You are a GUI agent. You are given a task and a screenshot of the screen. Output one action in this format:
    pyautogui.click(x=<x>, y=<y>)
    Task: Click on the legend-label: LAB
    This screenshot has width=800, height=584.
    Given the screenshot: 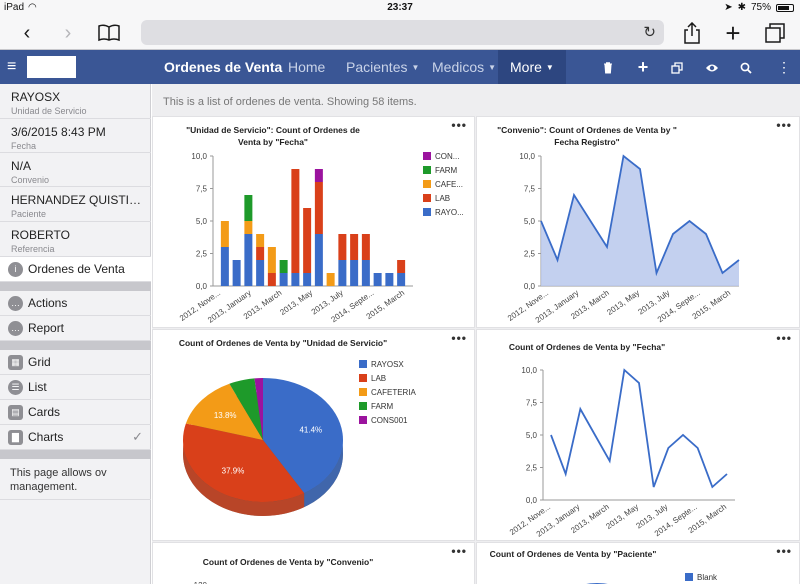 What is the action you would take?
    pyautogui.click(x=378, y=378)
    